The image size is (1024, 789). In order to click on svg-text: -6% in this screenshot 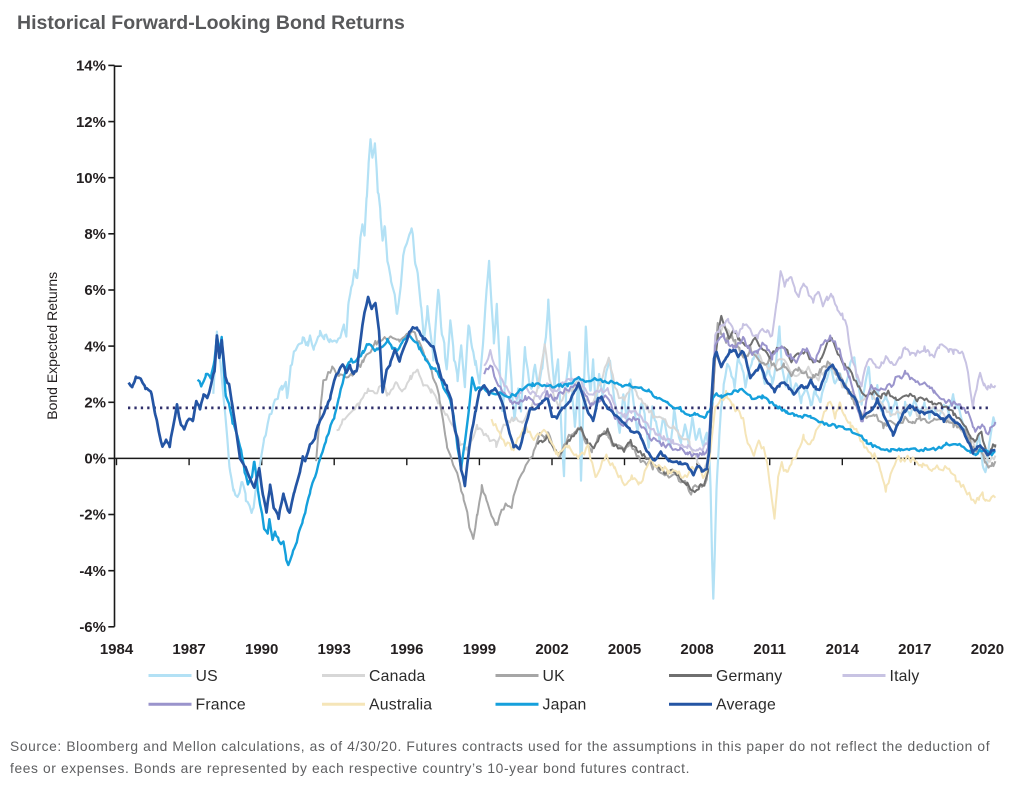, I will do `click(92, 627)`.